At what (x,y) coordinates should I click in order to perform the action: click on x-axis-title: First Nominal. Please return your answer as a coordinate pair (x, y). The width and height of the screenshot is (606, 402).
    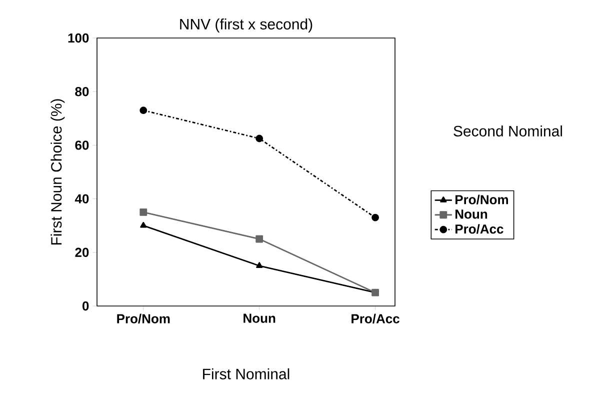
    Looking at the image, I should click on (246, 374).